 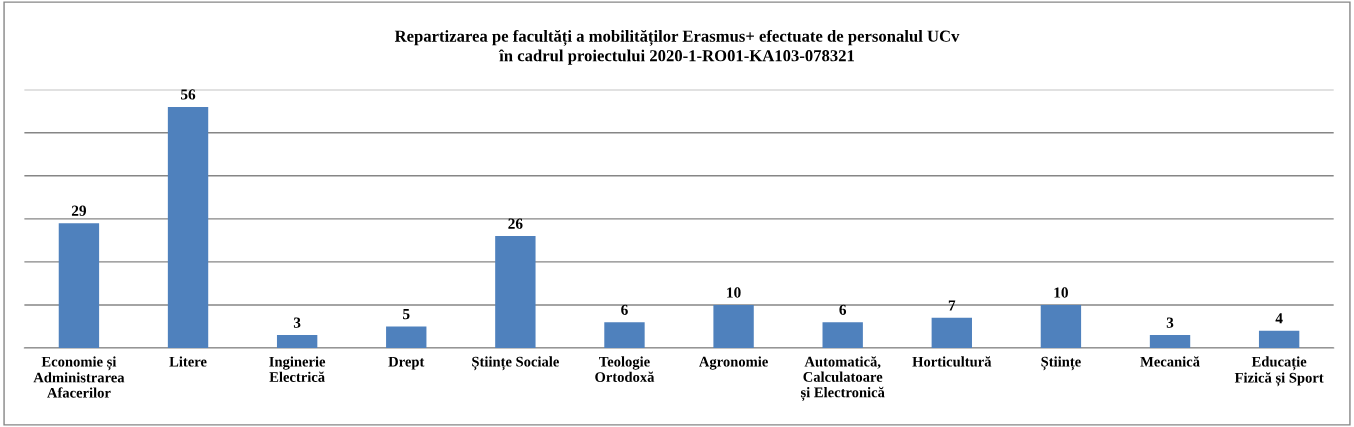 What do you see at coordinates (79, 377) in the screenshot?
I see `x-tick-label: Economie și Administrarea Afacerilor` at bounding box center [79, 377].